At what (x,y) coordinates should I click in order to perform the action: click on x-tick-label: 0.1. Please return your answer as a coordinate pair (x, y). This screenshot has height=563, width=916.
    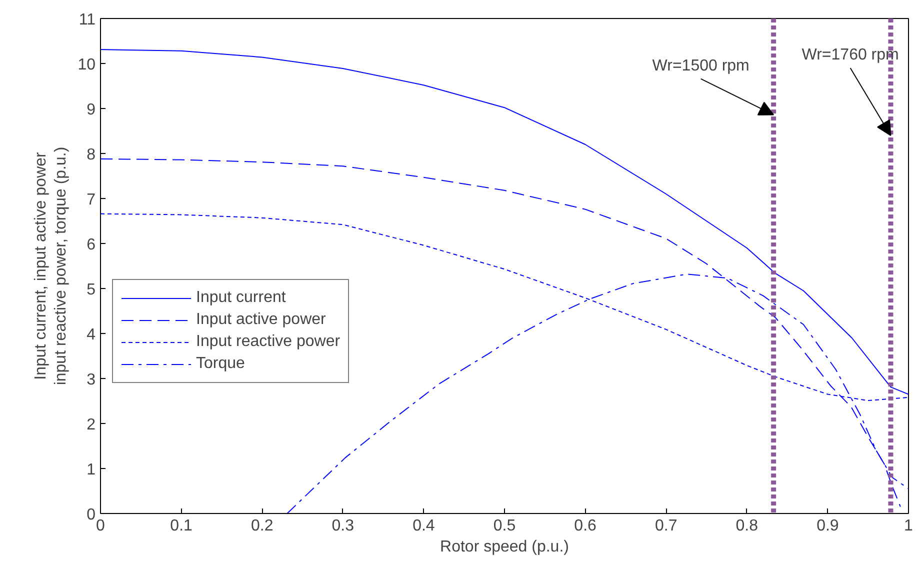
    Looking at the image, I should click on (181, 526).